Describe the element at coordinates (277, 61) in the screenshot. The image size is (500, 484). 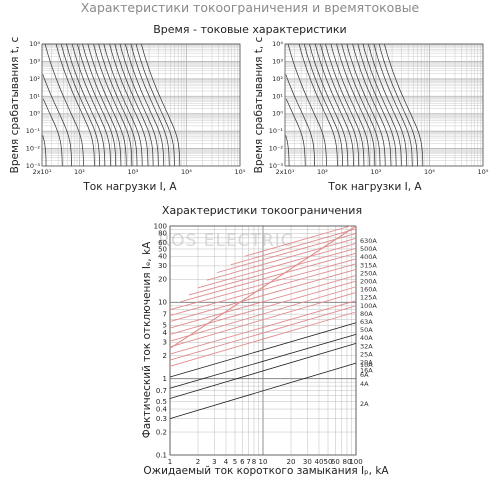
I see `y-tick-label: 10³` at that location.